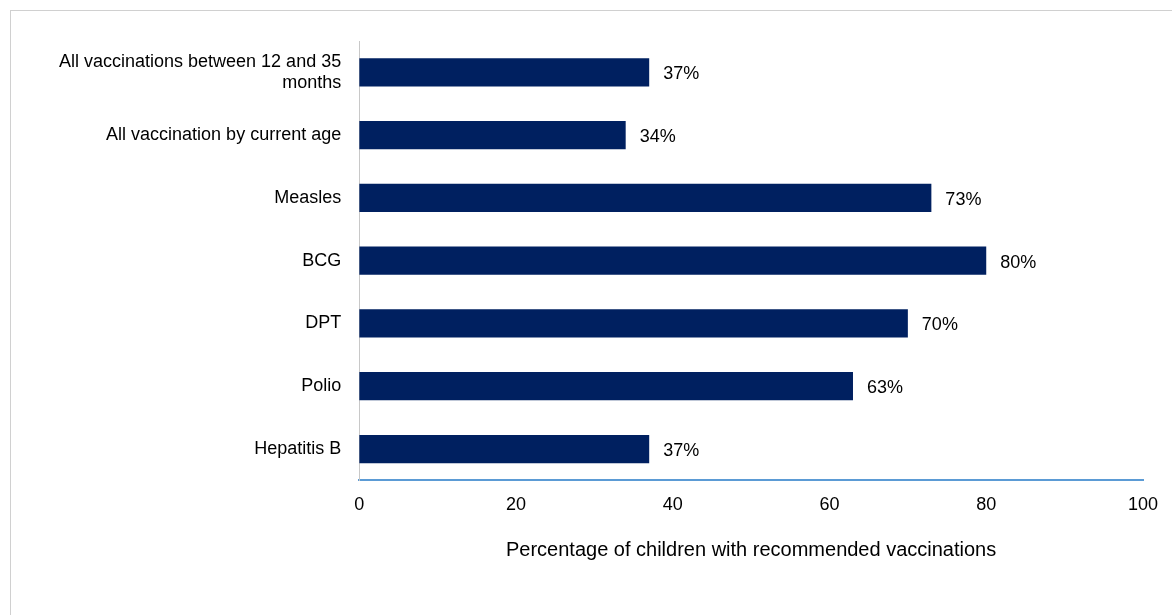 Image resolution: width=1172 pixels, height=615 pixels. Describe the element at coordinates (751, 548) in the screenshot. I see `x-axis-title: Percentage of children with recommended vaccinations` at that location.